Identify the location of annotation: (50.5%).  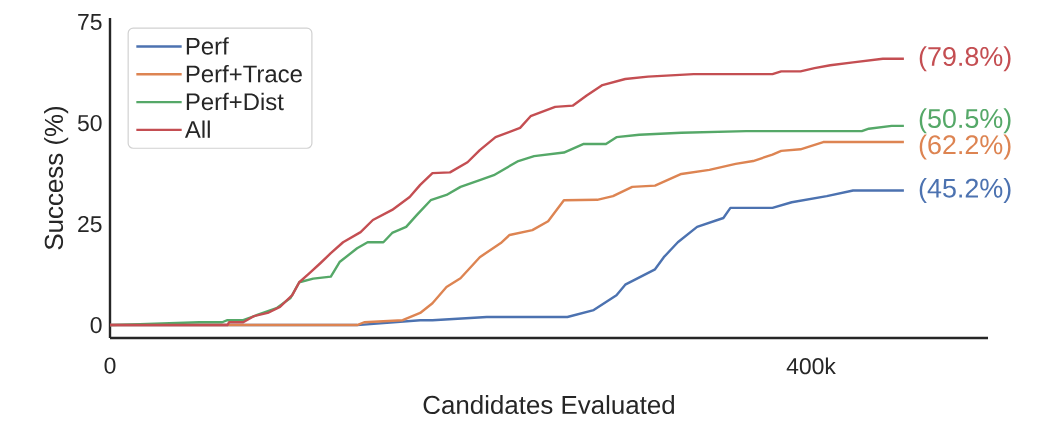
(965, 121).